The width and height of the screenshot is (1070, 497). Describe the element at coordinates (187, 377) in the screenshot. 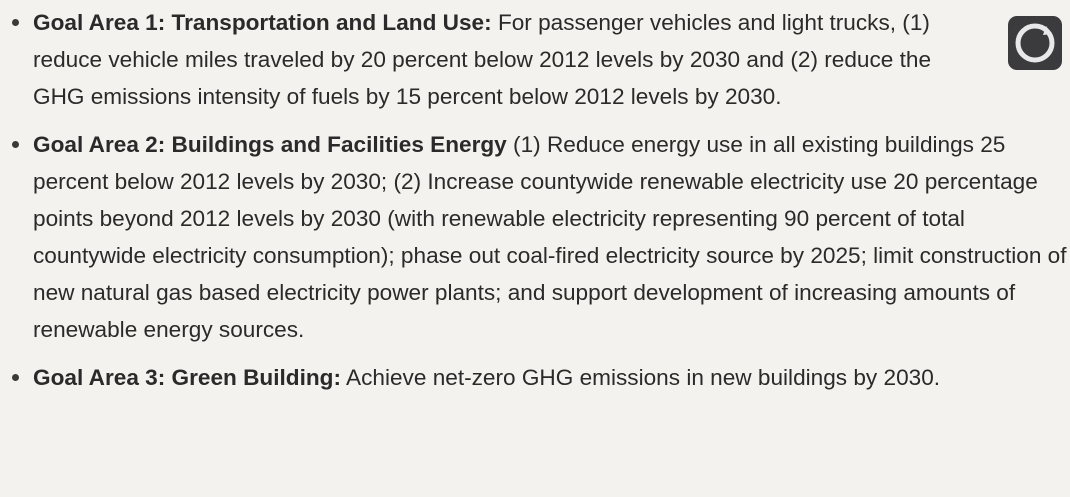

I see `goal-label: Goal Area 3: Green Building:` at that location.